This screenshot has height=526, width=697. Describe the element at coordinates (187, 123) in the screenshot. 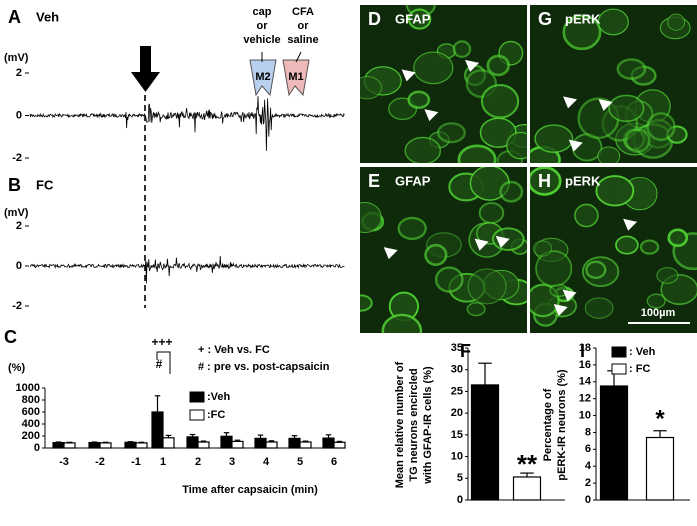

I see `voltage-trace` at that location.